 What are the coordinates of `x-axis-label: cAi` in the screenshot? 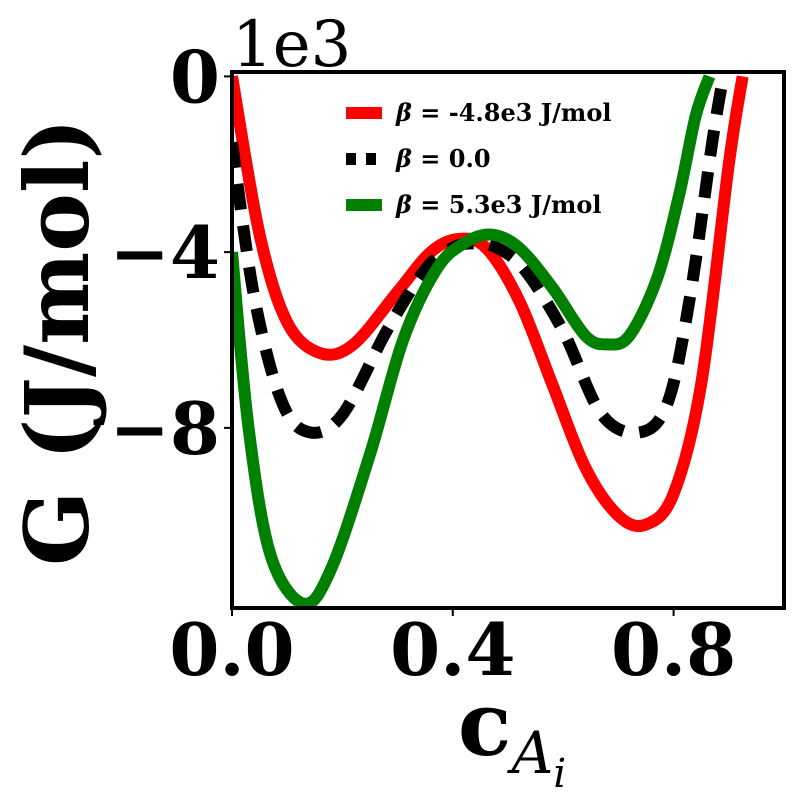 It's located at (512, 734).